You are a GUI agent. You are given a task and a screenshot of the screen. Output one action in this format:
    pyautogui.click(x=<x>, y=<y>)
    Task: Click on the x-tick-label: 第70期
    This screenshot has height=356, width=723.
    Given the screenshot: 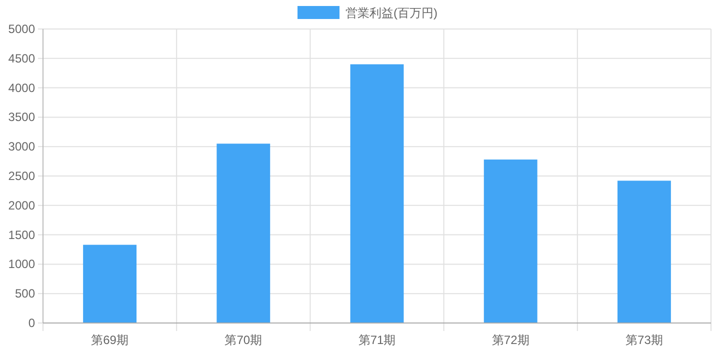 What is the action you would take?
    pyautogui.click(x=243, y=340)
    